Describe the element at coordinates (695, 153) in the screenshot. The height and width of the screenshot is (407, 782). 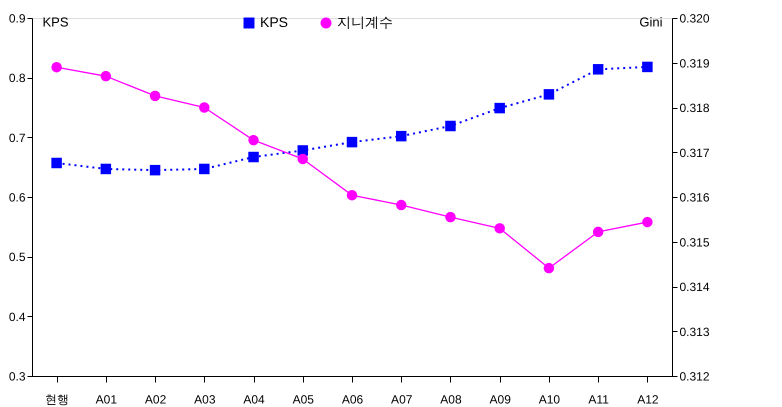
I see `y2-tick-label: 0.317` at that location.